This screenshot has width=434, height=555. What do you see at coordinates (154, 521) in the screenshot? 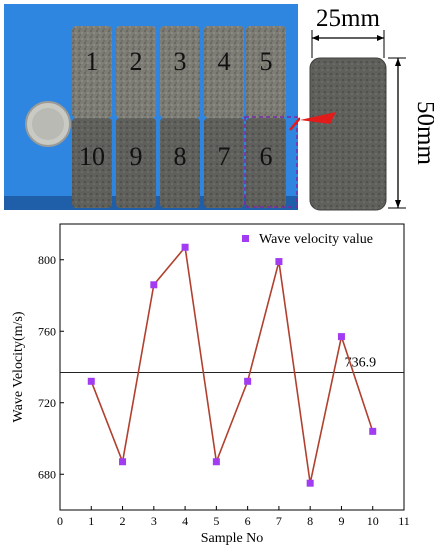
I see `x-tick-label: 3` at bounding box center [154, 521].